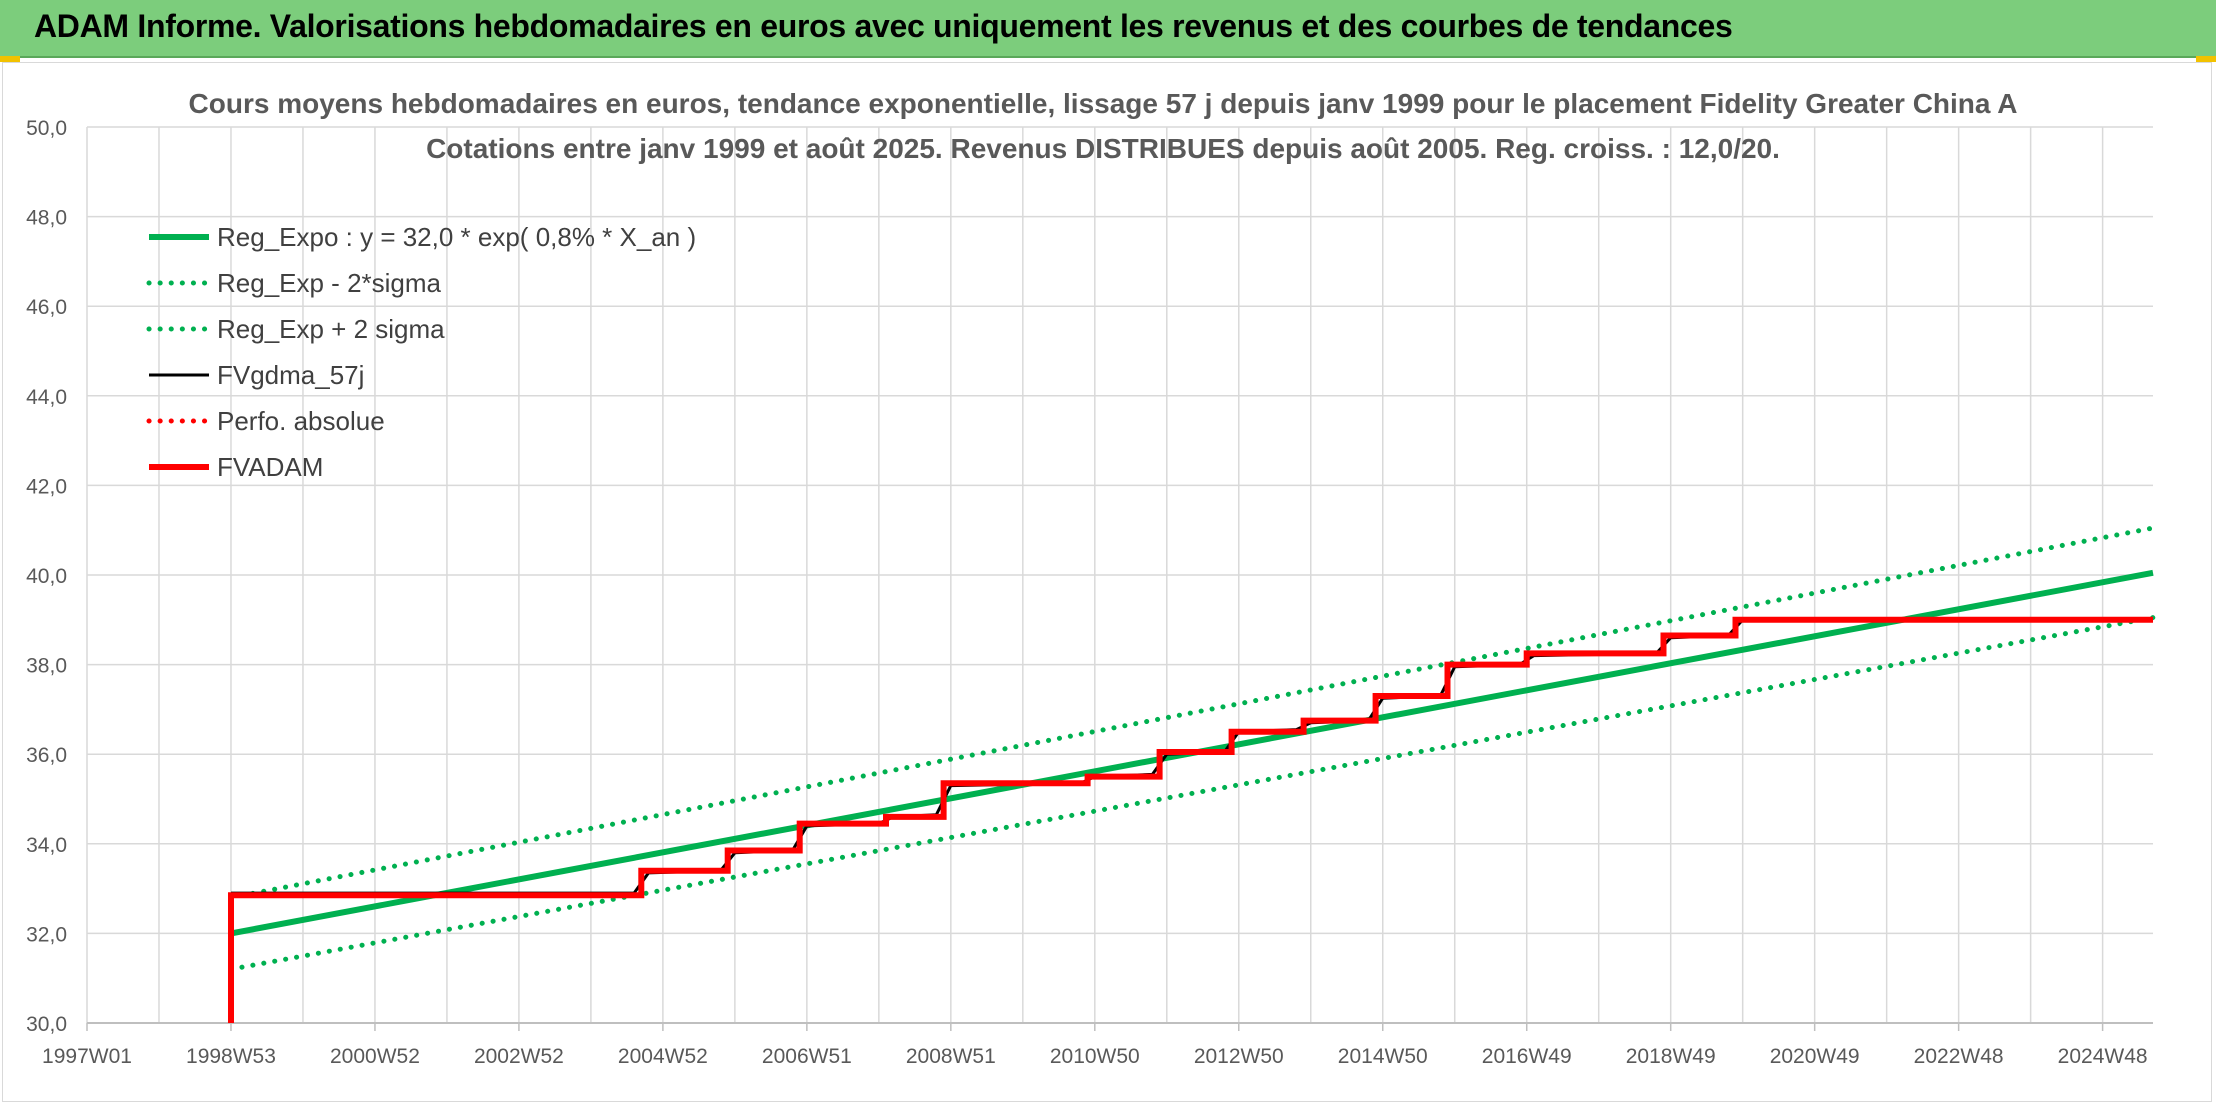  What do you see at coordinates (951, 1056) in the screenshot?
I see `x-tick-label: 2008W51` at bounding box center [951, 1056].